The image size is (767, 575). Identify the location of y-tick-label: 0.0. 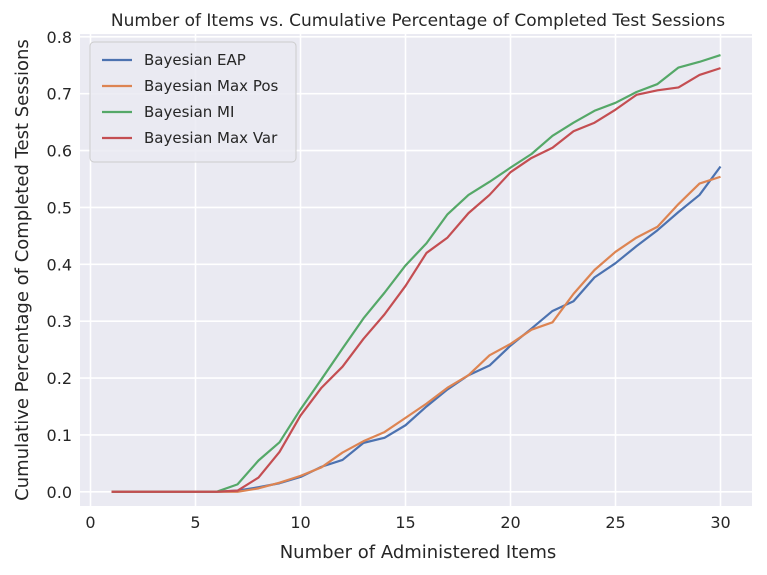
(59, 492).